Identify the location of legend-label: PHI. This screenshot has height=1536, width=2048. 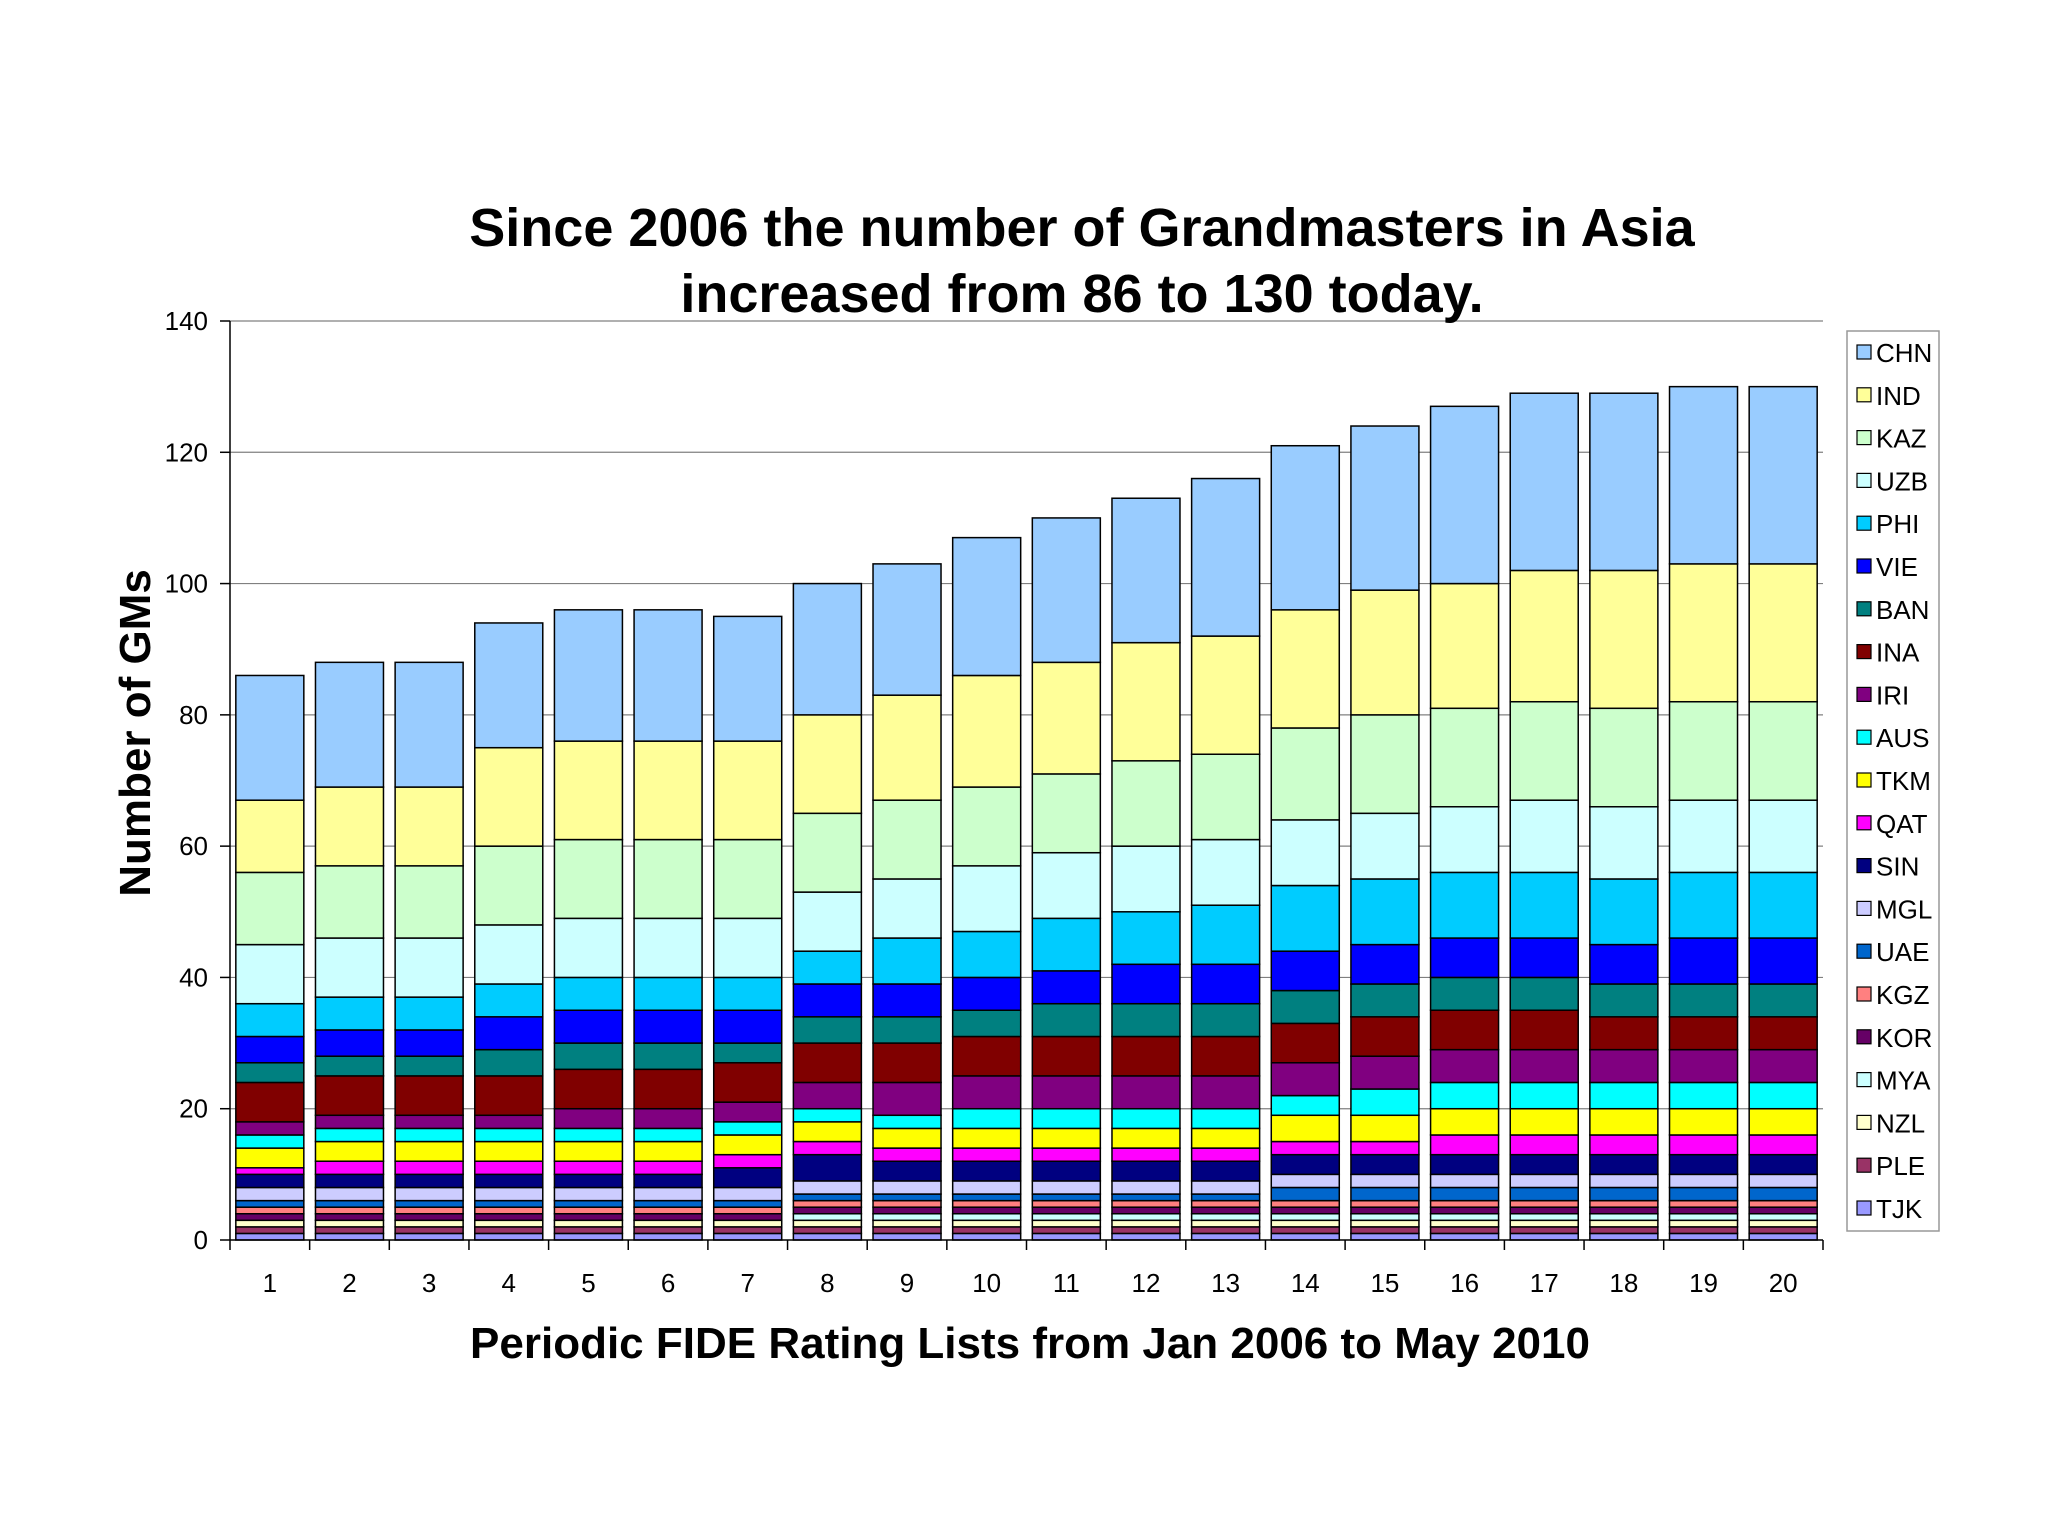
(1897, 524).